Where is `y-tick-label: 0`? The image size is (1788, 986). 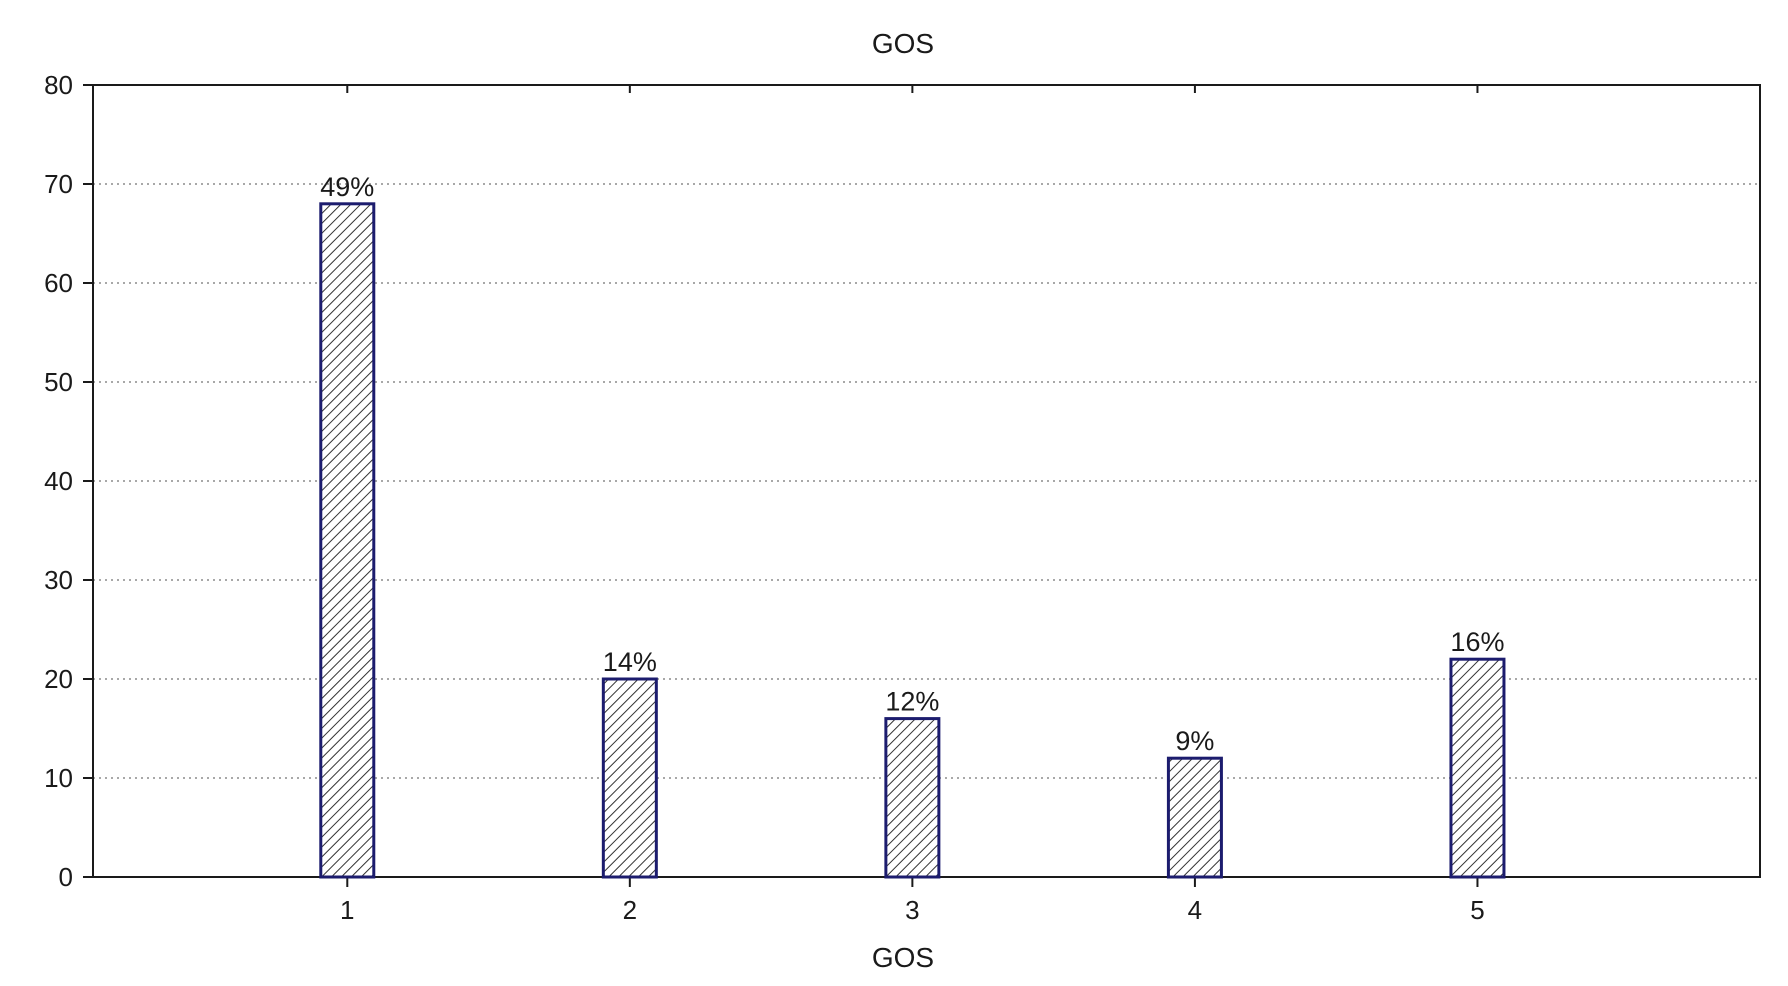 y-tick-label: 0 is located at coordinates (66, 877).